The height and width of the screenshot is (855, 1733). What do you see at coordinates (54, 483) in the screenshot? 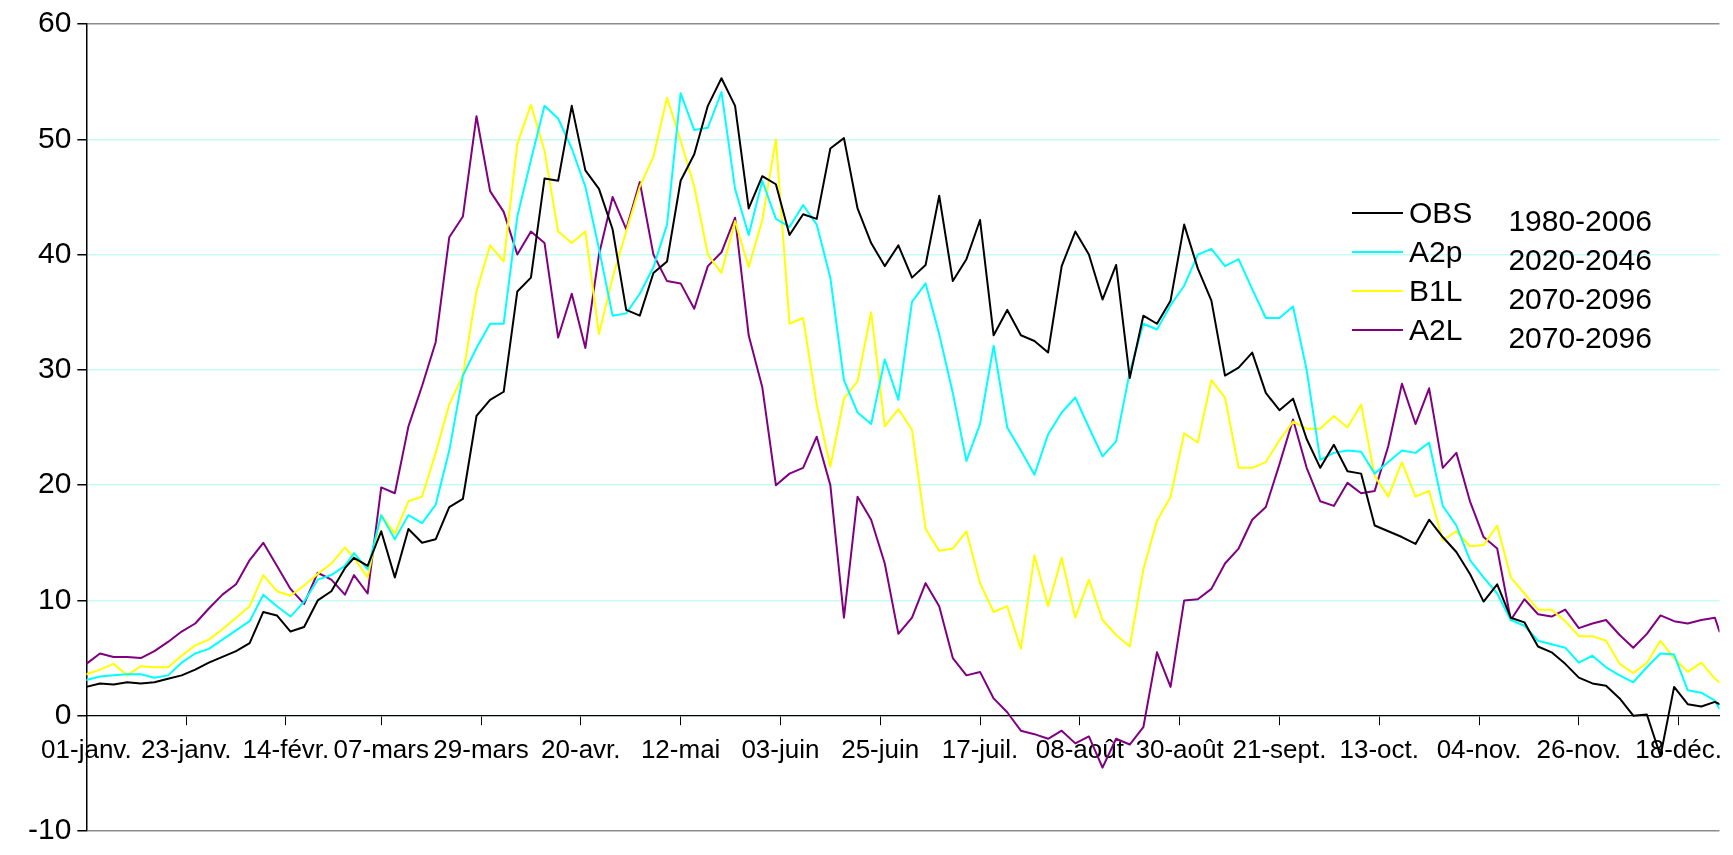
I see `y-tick-label: 20` at bounding box center [54, 483].